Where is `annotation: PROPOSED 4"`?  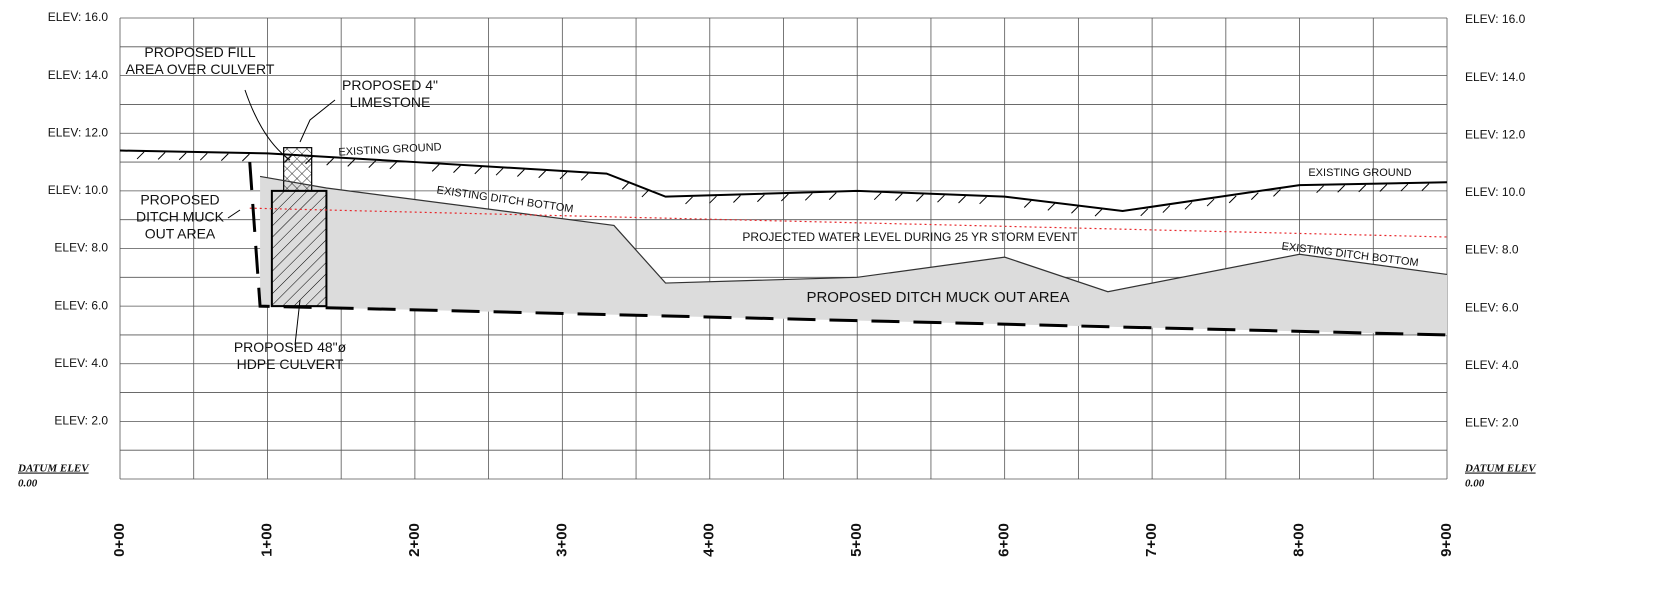 annotation: PROPOSED 4" is located at coordinates (390, 85).